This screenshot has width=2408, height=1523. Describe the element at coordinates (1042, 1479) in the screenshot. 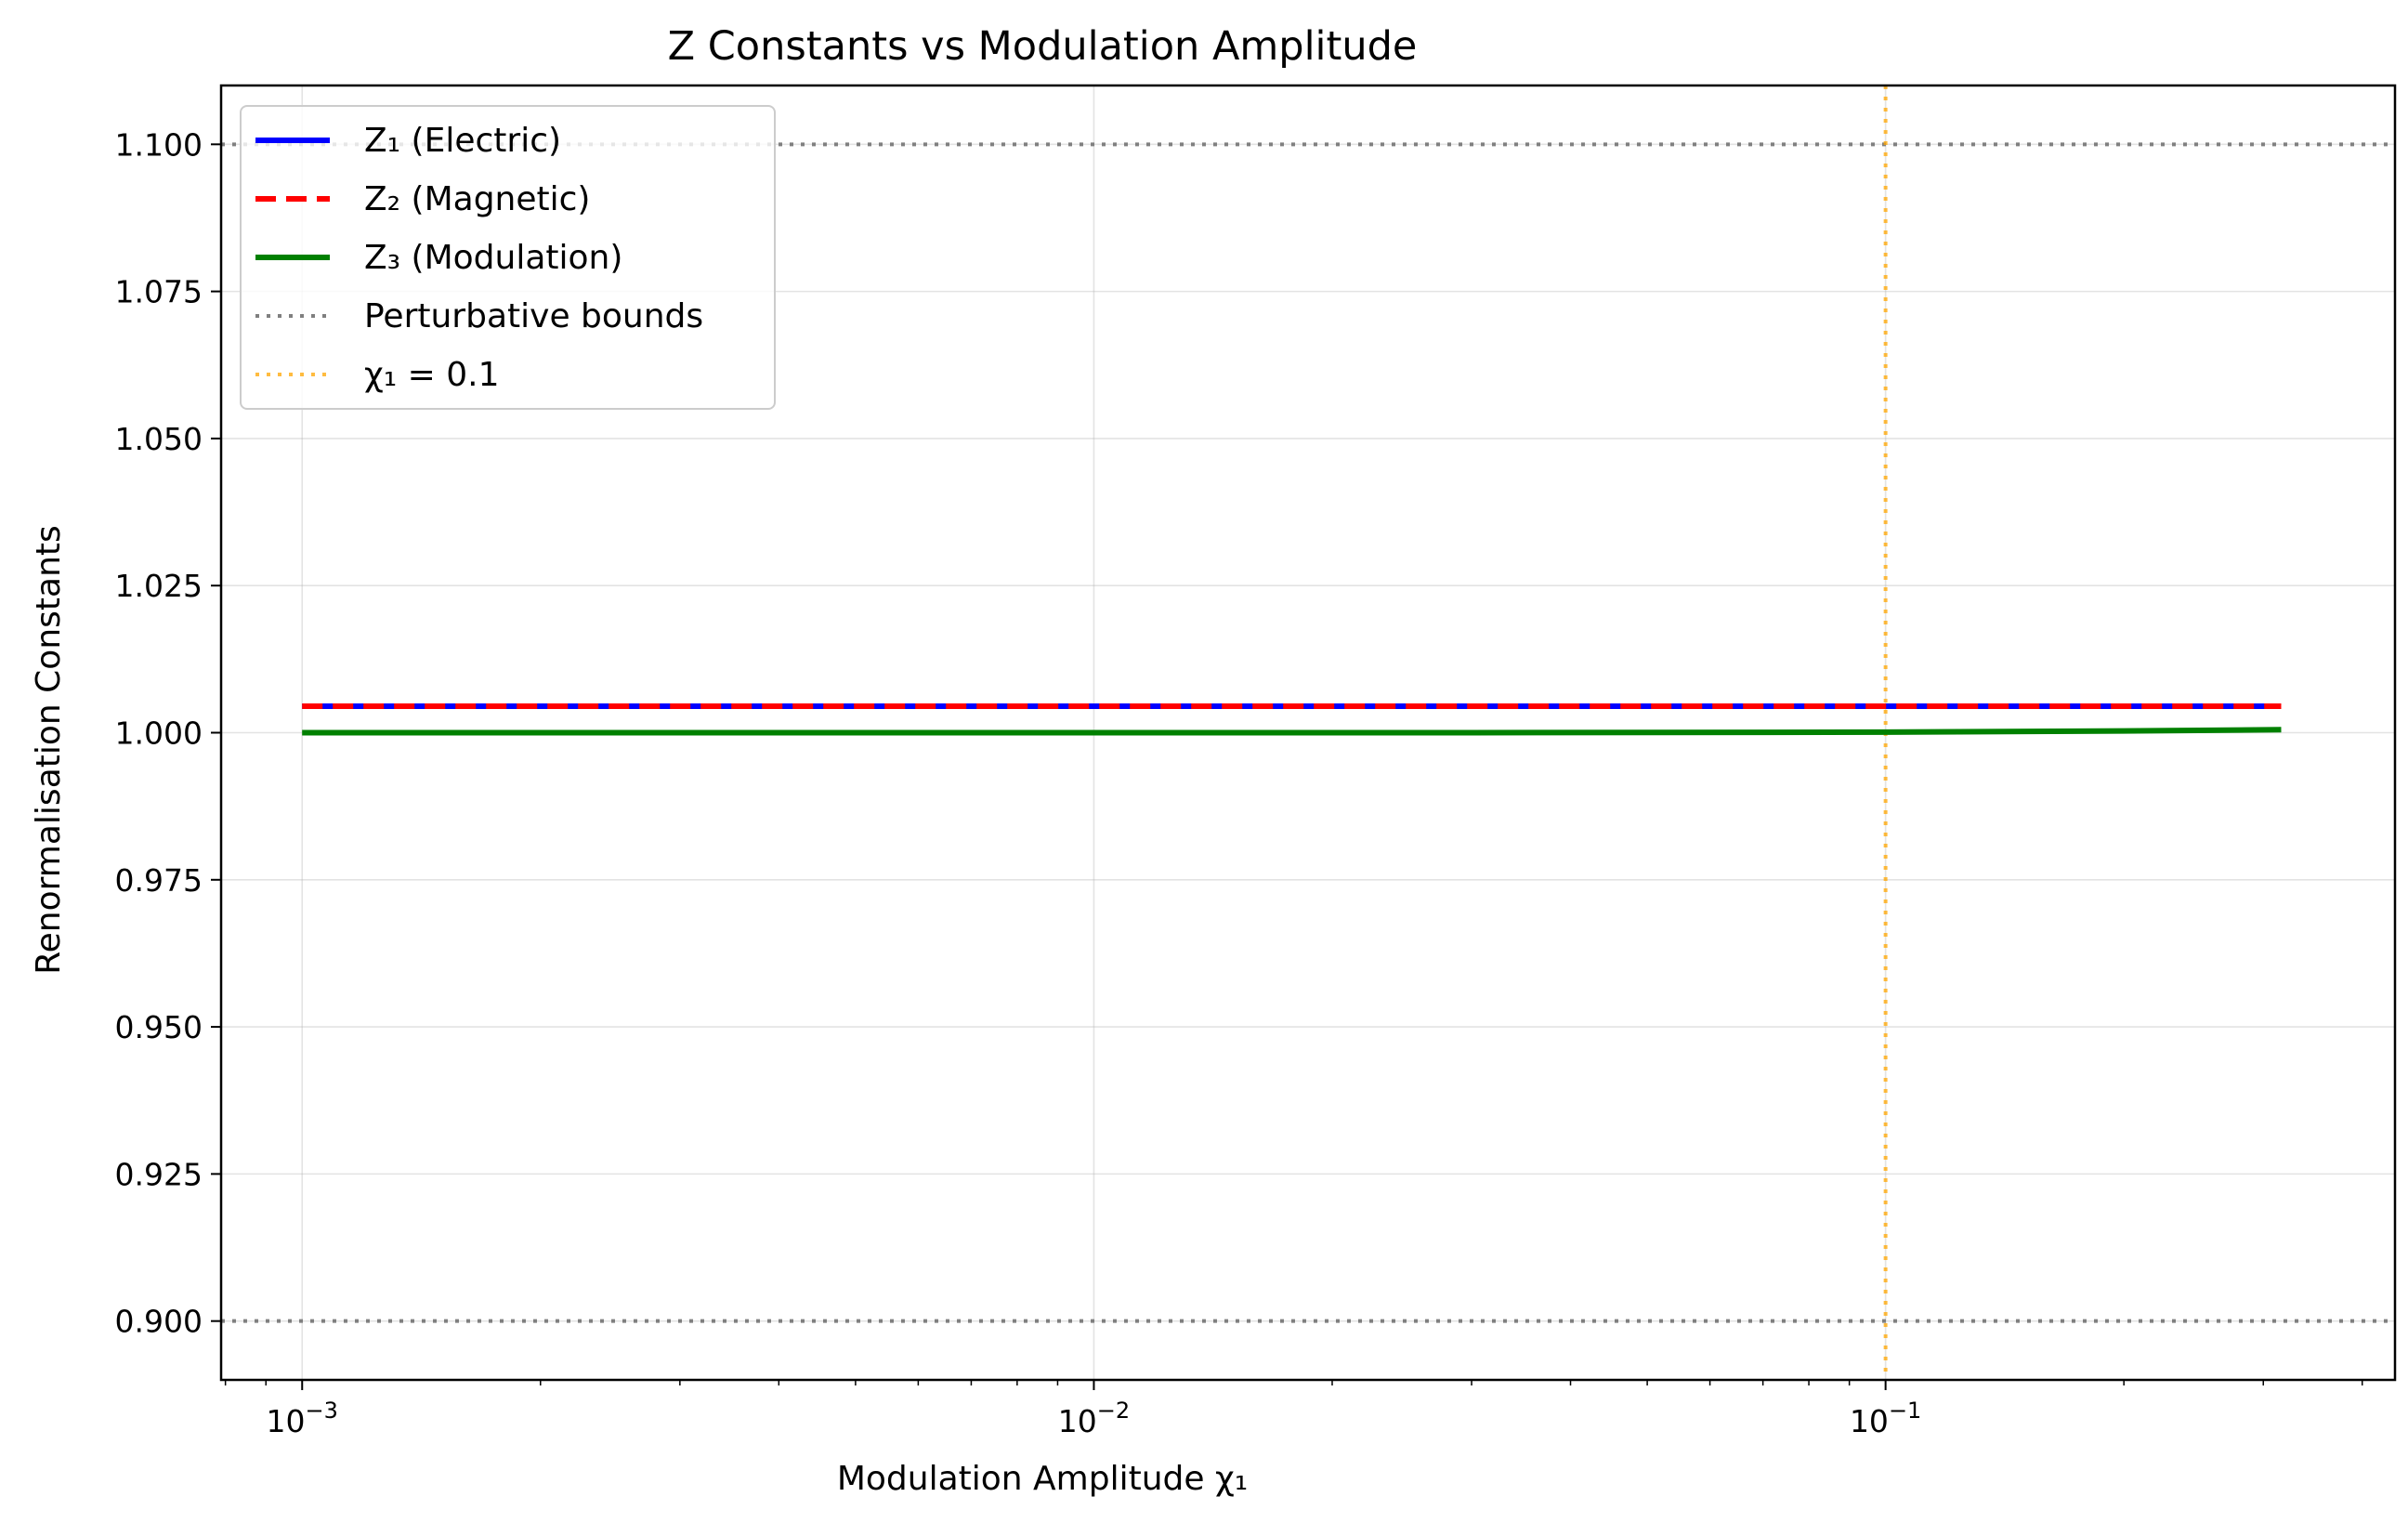

I see `x-axis-label: Modulation Amplitude χ₁` at that location.